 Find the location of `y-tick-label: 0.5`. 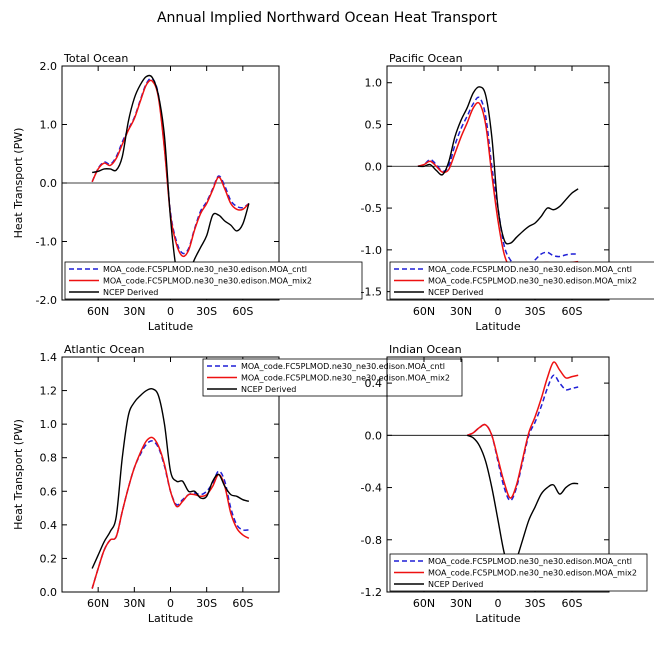

y-tick-label: 0.5 is located at coordinates (374, 125).